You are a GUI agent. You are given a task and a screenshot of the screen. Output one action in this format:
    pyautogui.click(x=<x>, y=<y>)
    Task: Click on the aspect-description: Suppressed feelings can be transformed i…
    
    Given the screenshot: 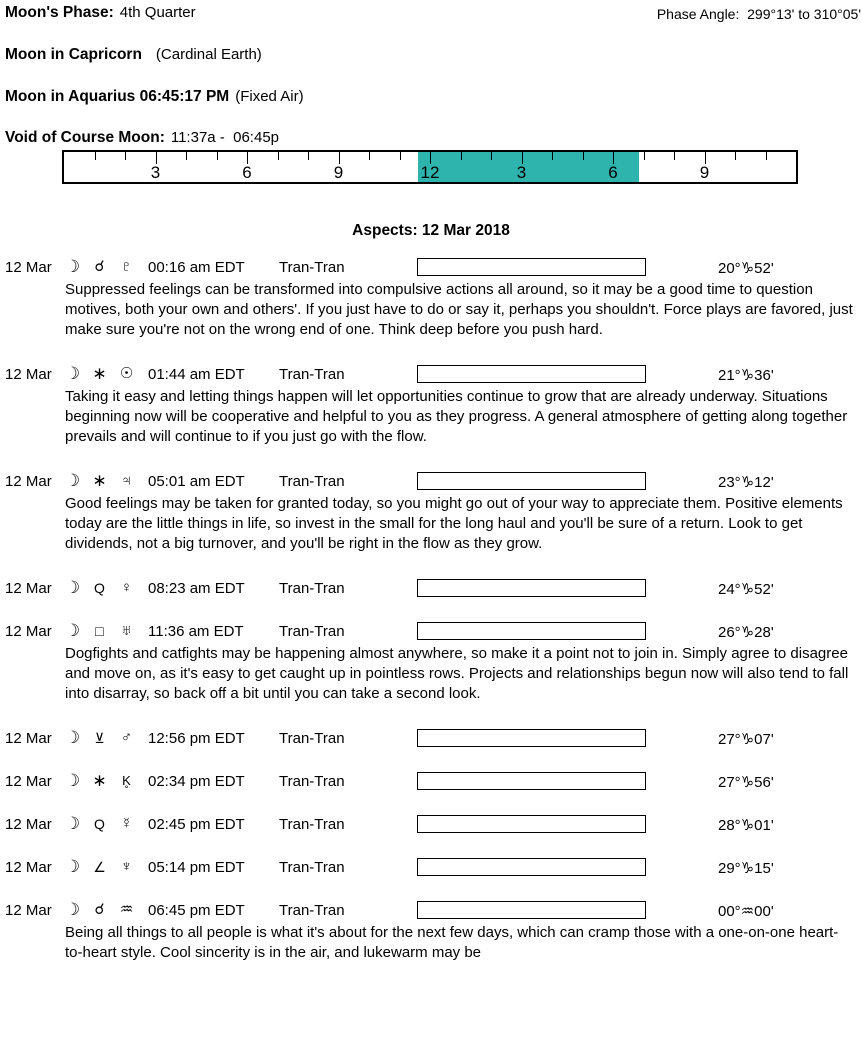 What is the action you would take?
    pyautogui.click(x=459, y=309)
    